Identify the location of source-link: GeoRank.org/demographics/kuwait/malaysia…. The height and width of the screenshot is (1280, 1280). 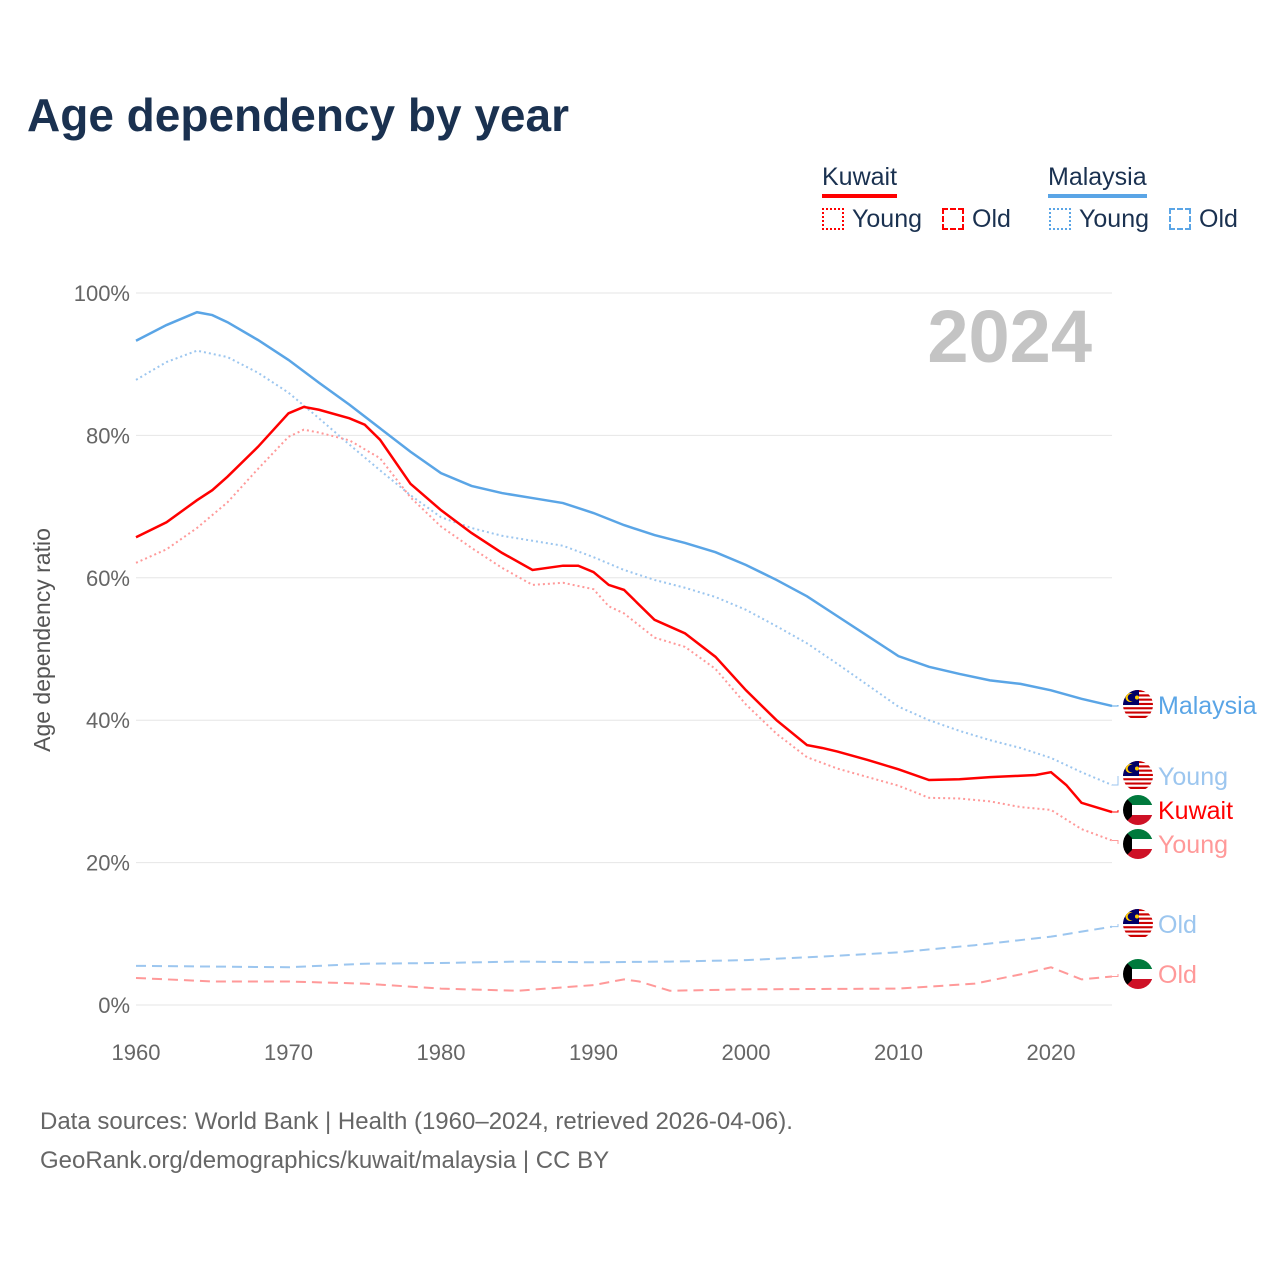
(325, 1160).